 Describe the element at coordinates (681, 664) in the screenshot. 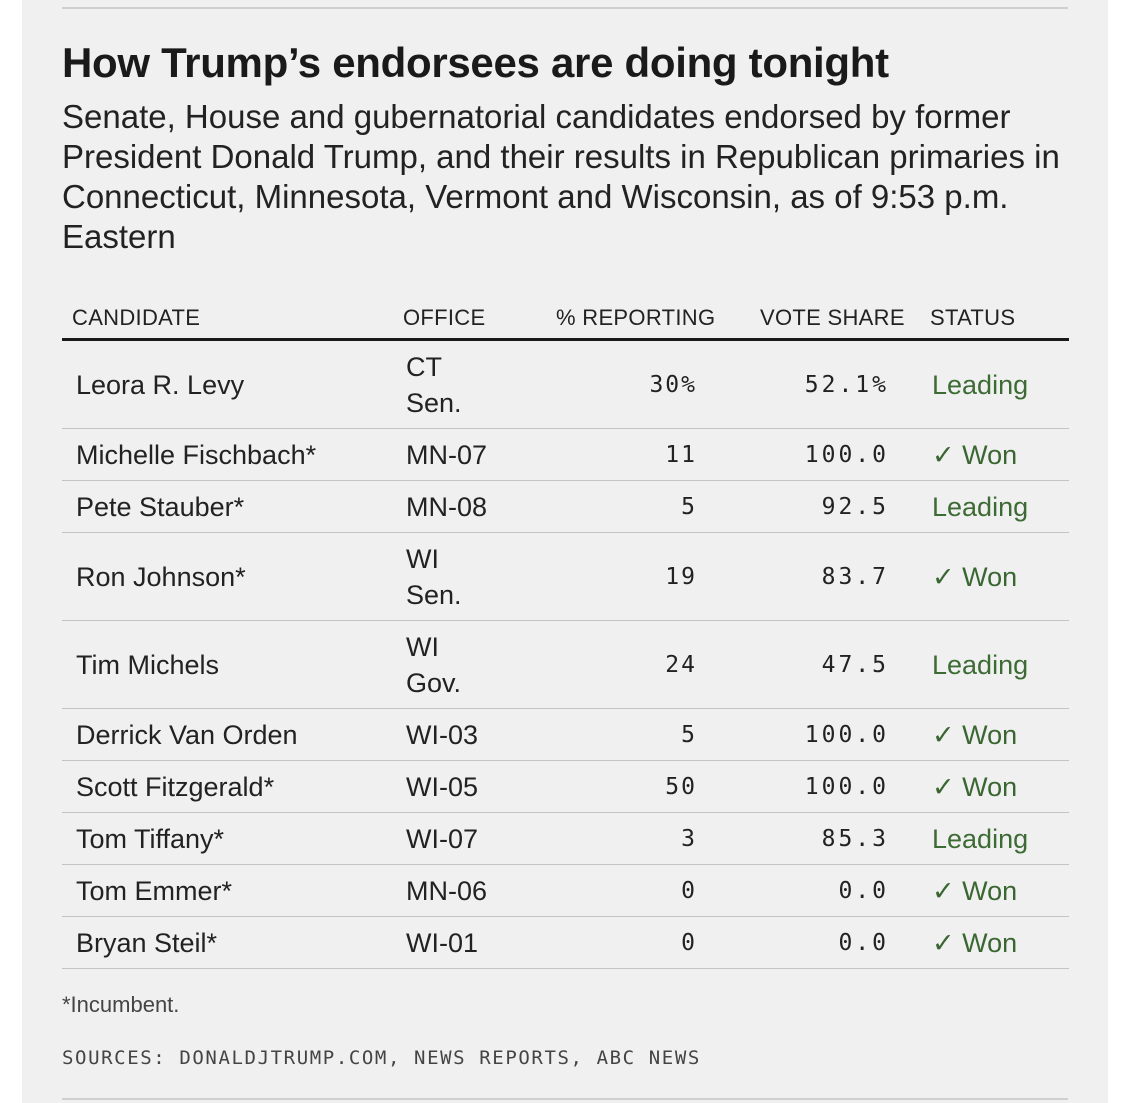

I see `reporting-value: 24` at that location.